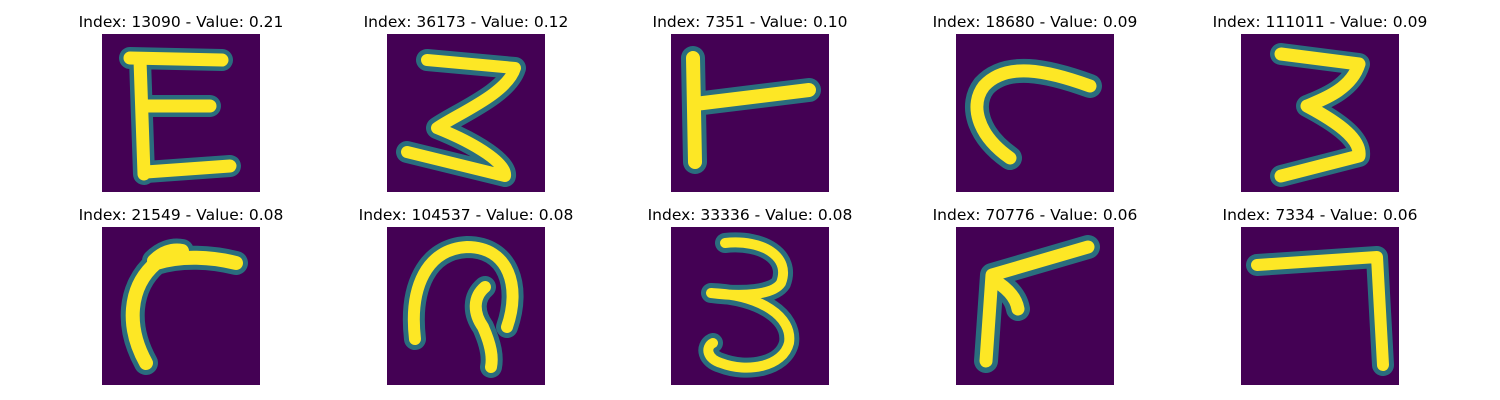 This screenshot has height=400, width=1500. I want to click on panel-title: Index: 13090 - Value: 0.21, so click(181, 22).